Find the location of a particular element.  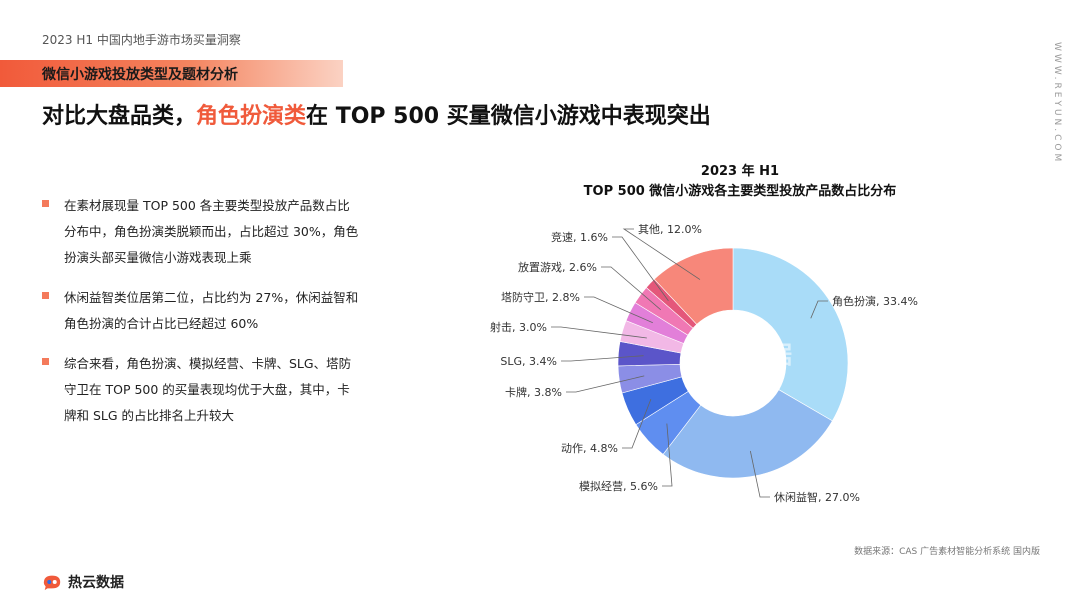

slice-休闲益智 is located at coordinates (747, 434).